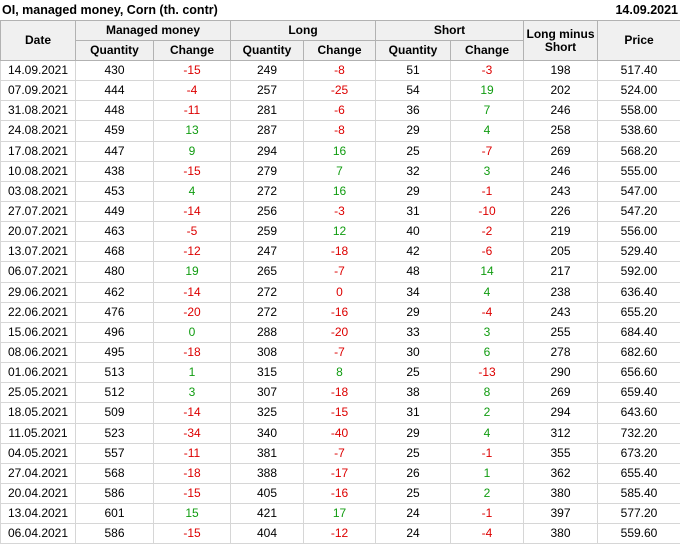 The width and height of the screenshot is (680, 548). I want to click on column-group-long: Long, so click(303, 30).